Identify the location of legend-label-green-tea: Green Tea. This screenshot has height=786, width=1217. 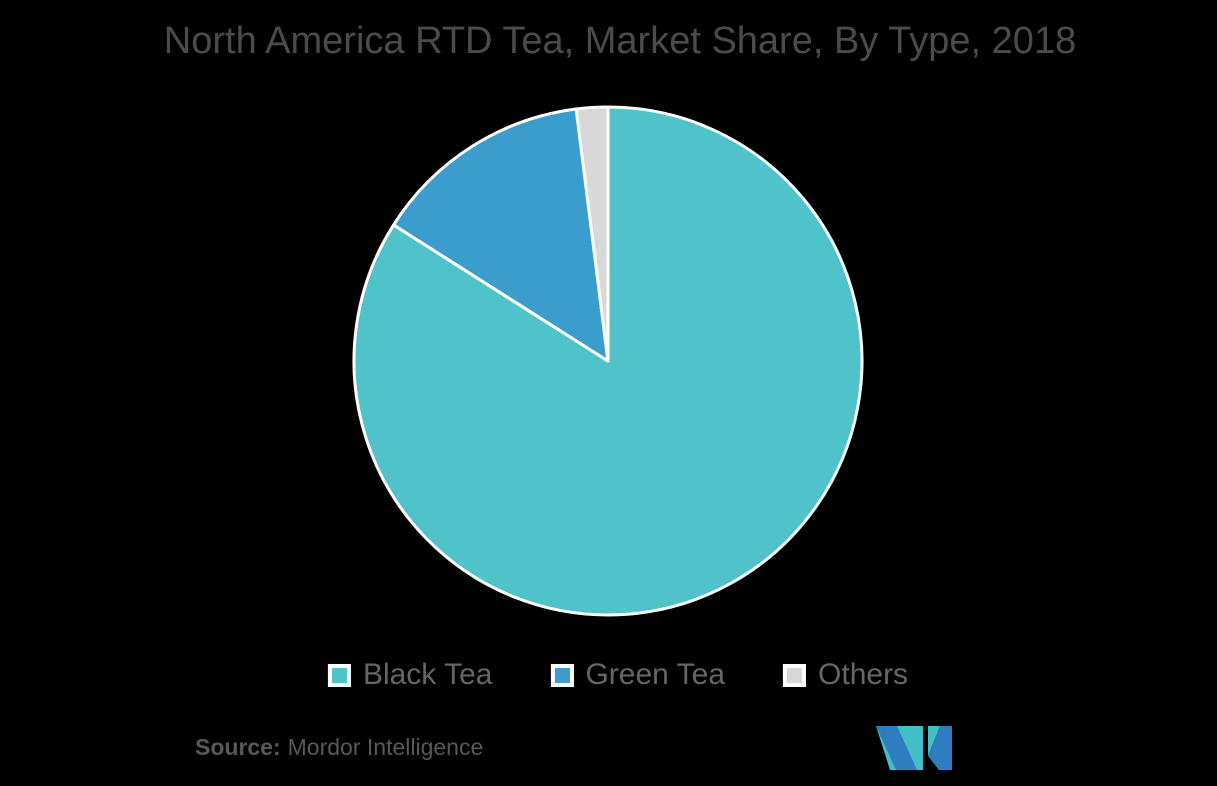
(655, 674).